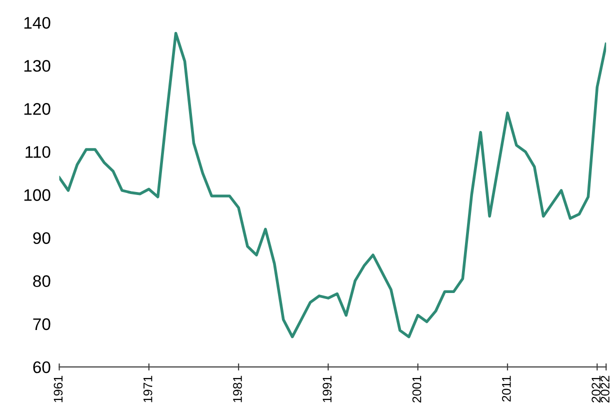 The height and width of the screenshot is (410, 611). I want to click on y-tick-label: 60, so click(41, 367).